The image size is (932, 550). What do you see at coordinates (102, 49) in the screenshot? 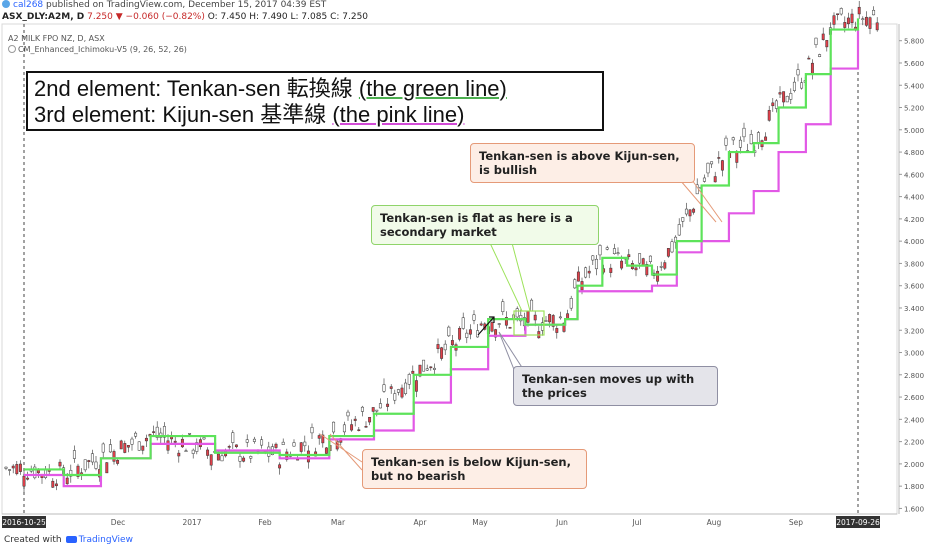
I see `indicator-name: CM_Enhanced_Ichimoku-V5 (9, 26, 52, 26)` at bounding box center [102, 49].